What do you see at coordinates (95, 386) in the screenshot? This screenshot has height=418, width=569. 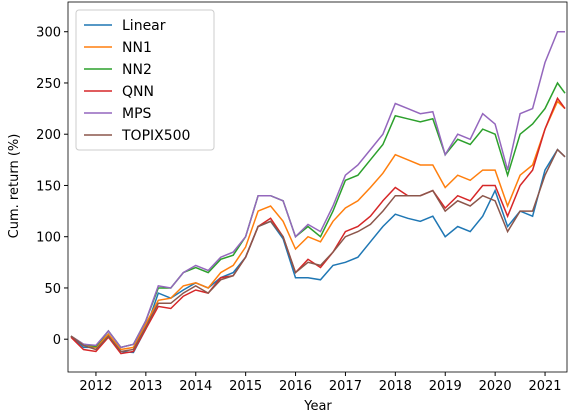 I see `x-tick-label: 2012` at bounding box center [95, 386].